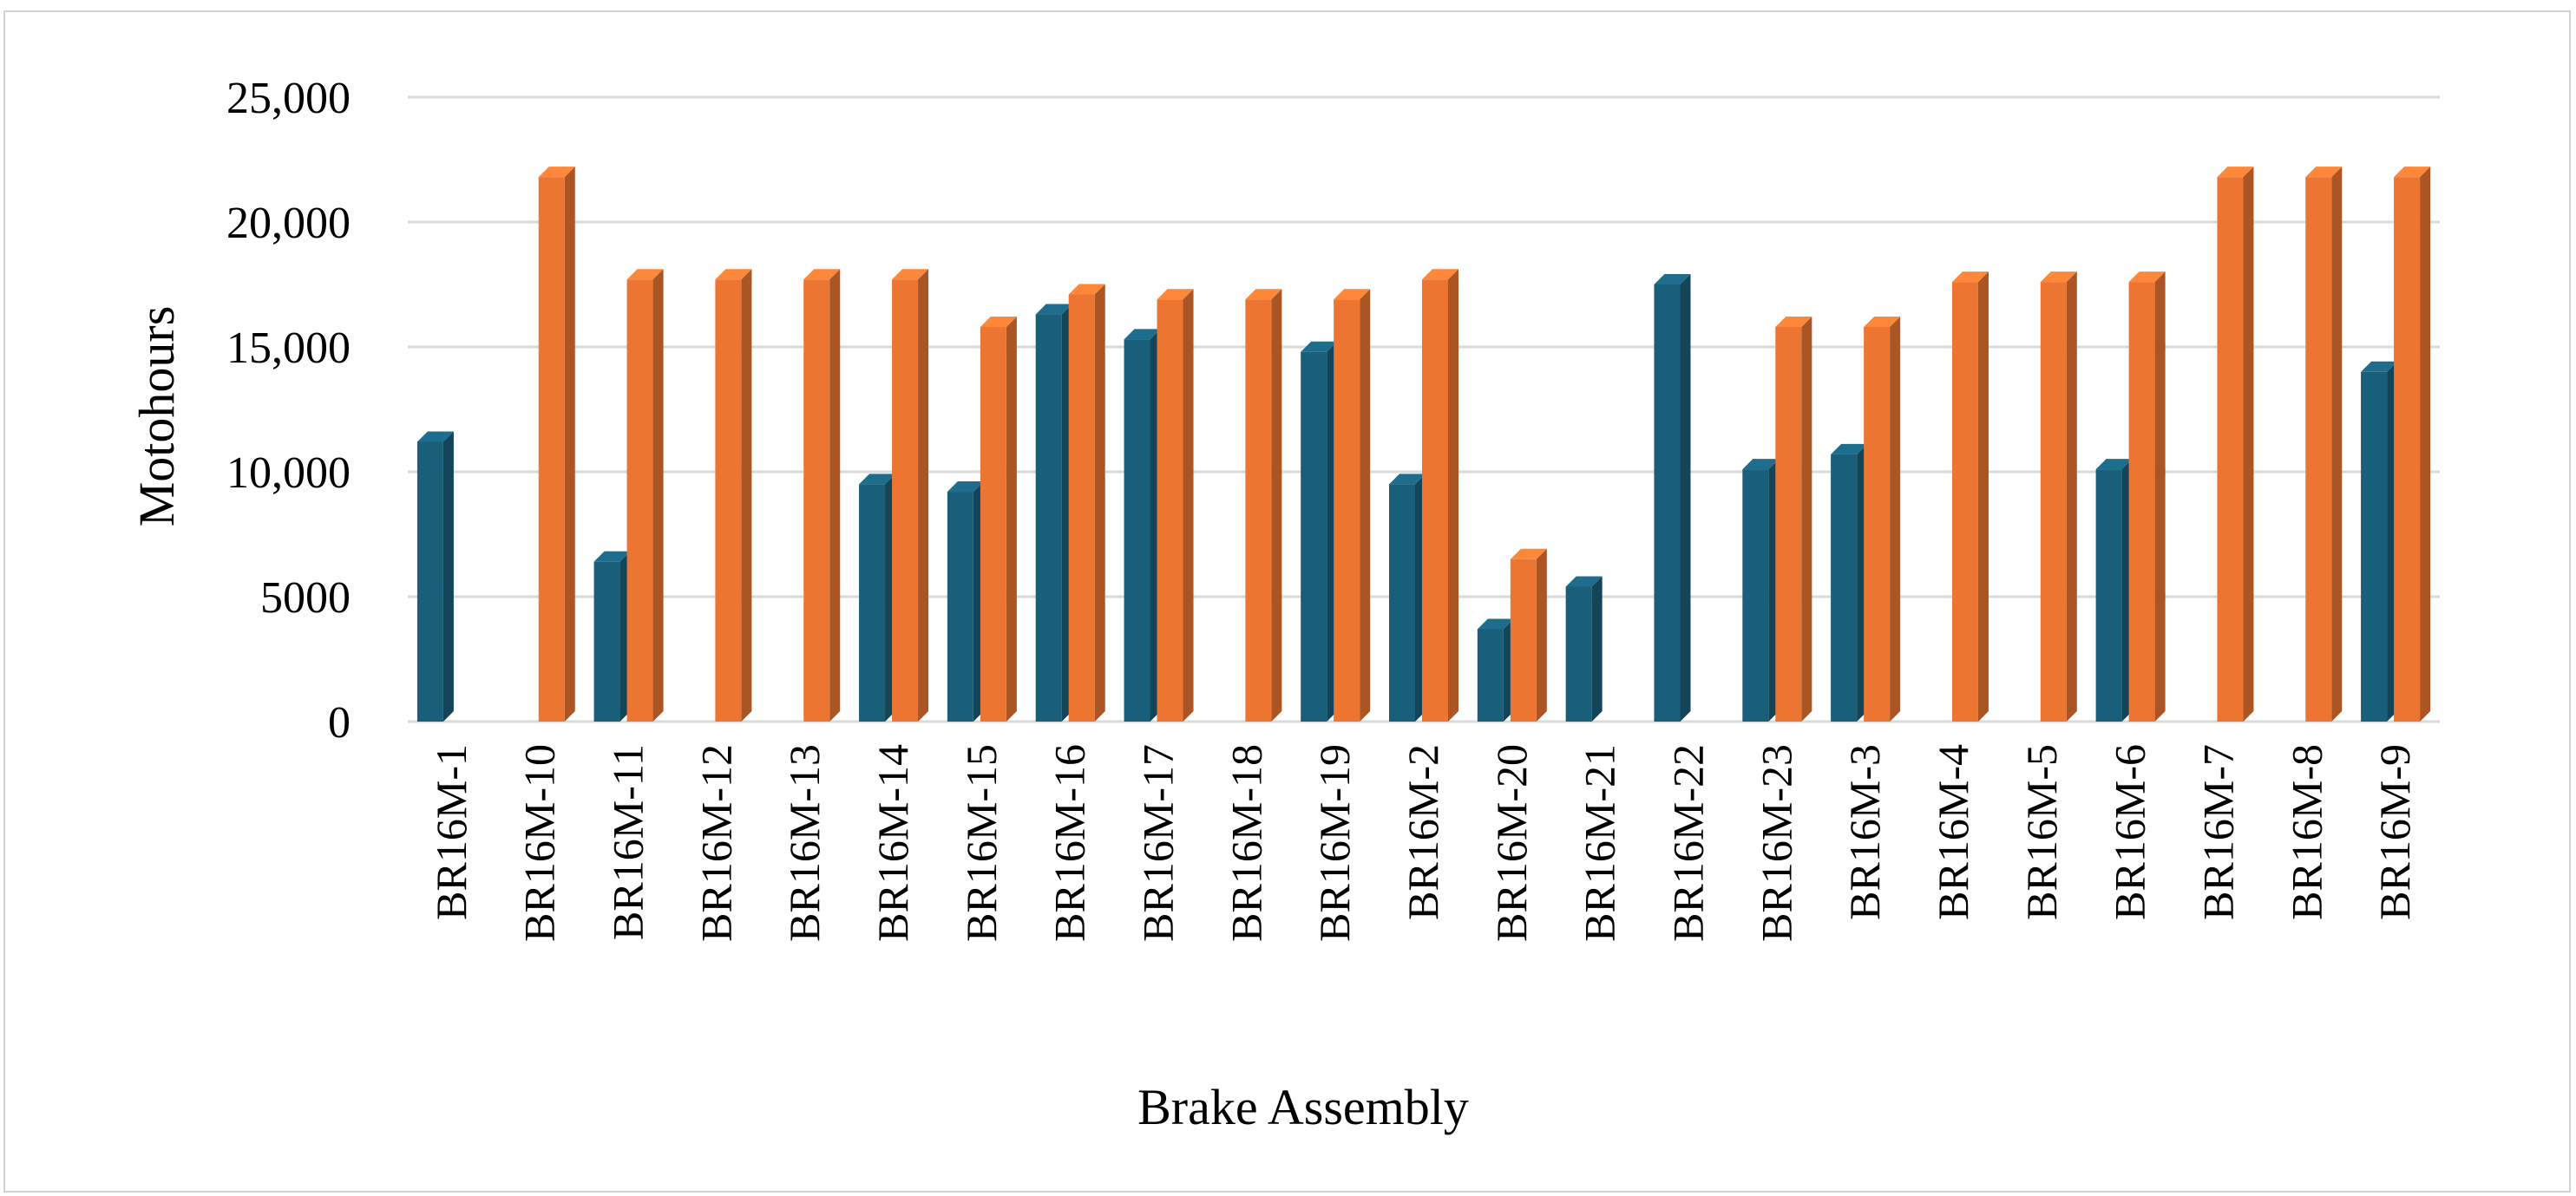 This screenshot has height=1196, width=2576. I want to click on y-tick-label: 0, so click(339, 723).